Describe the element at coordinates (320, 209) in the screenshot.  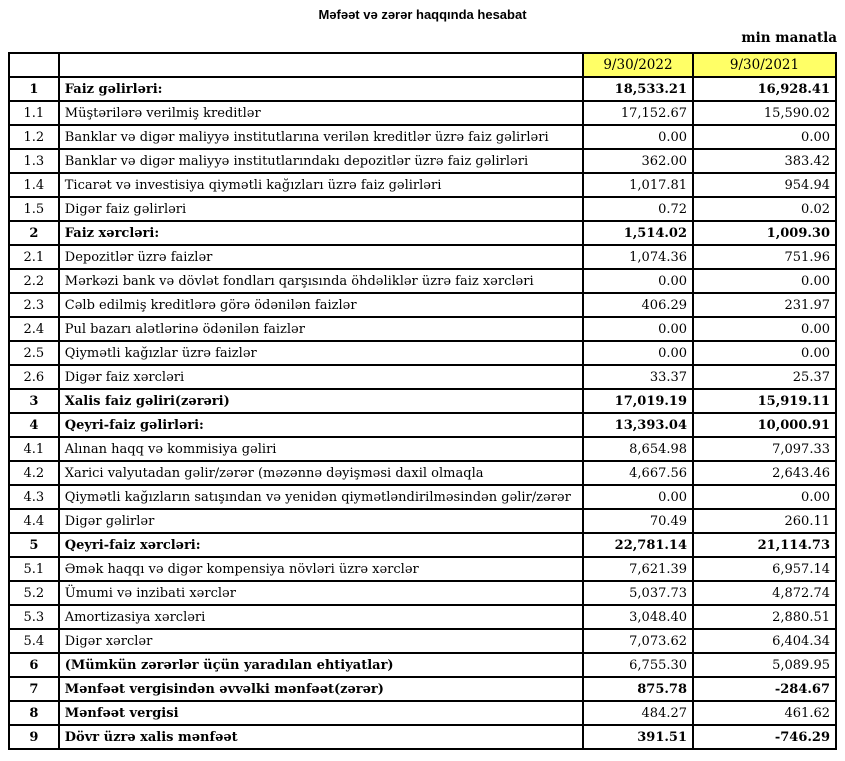
I see `row-label: Digər faiz gəlirləri` at that location.